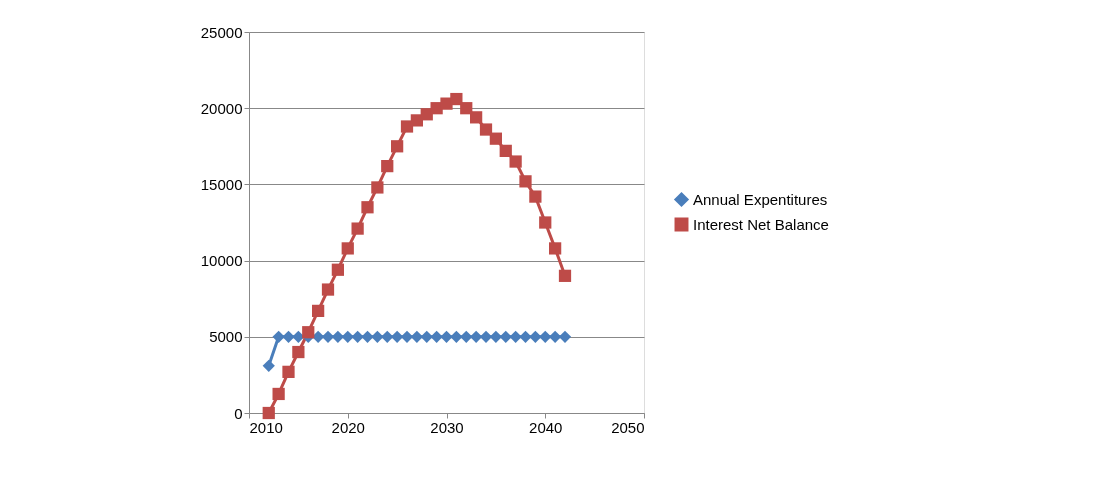 This screenshot has height=482, width=1107. What do you see at coordinates (348, 427) in the screenshot?
I see `x-tick-label: 2020` at bounding box center [348, 427].